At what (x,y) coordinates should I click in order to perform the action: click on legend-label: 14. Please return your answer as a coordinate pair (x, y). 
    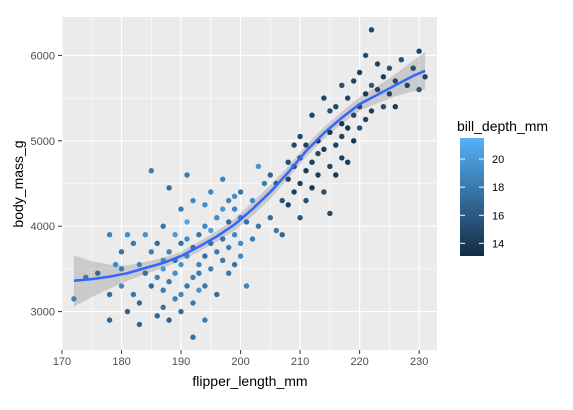
    Looking at the image, I should click on (498, 244).